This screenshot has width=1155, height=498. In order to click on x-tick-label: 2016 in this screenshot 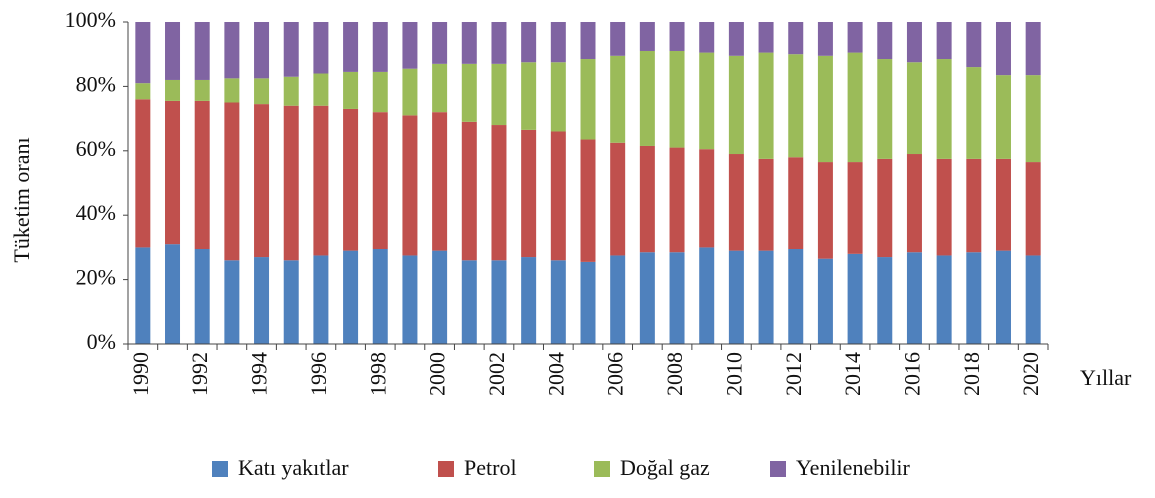, I will do `click(911, 374)`.